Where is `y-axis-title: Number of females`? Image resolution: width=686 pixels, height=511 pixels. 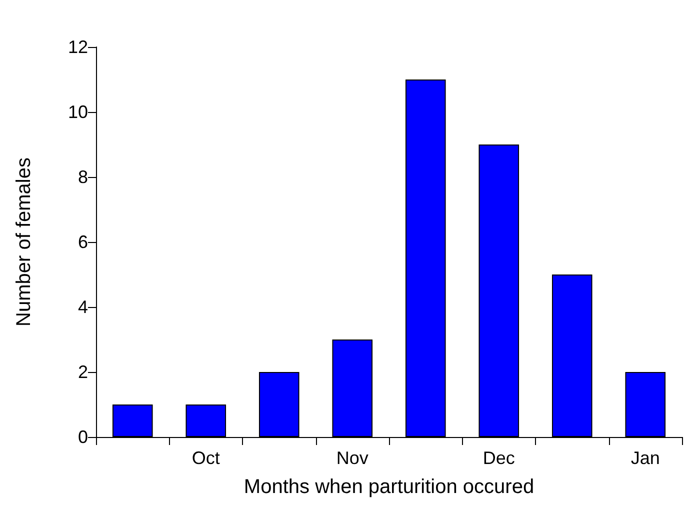
y-axis-title: Number of females is located at coordinates (24, 242).